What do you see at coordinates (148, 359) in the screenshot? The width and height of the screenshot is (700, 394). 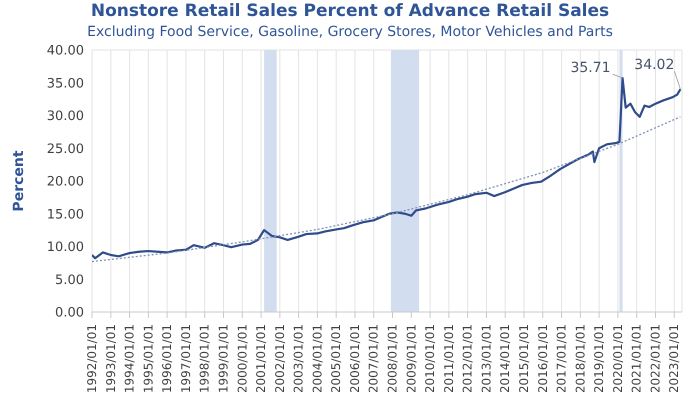 I see `x-tick-label: 1995/01/01` at bounding box center [148, 359].